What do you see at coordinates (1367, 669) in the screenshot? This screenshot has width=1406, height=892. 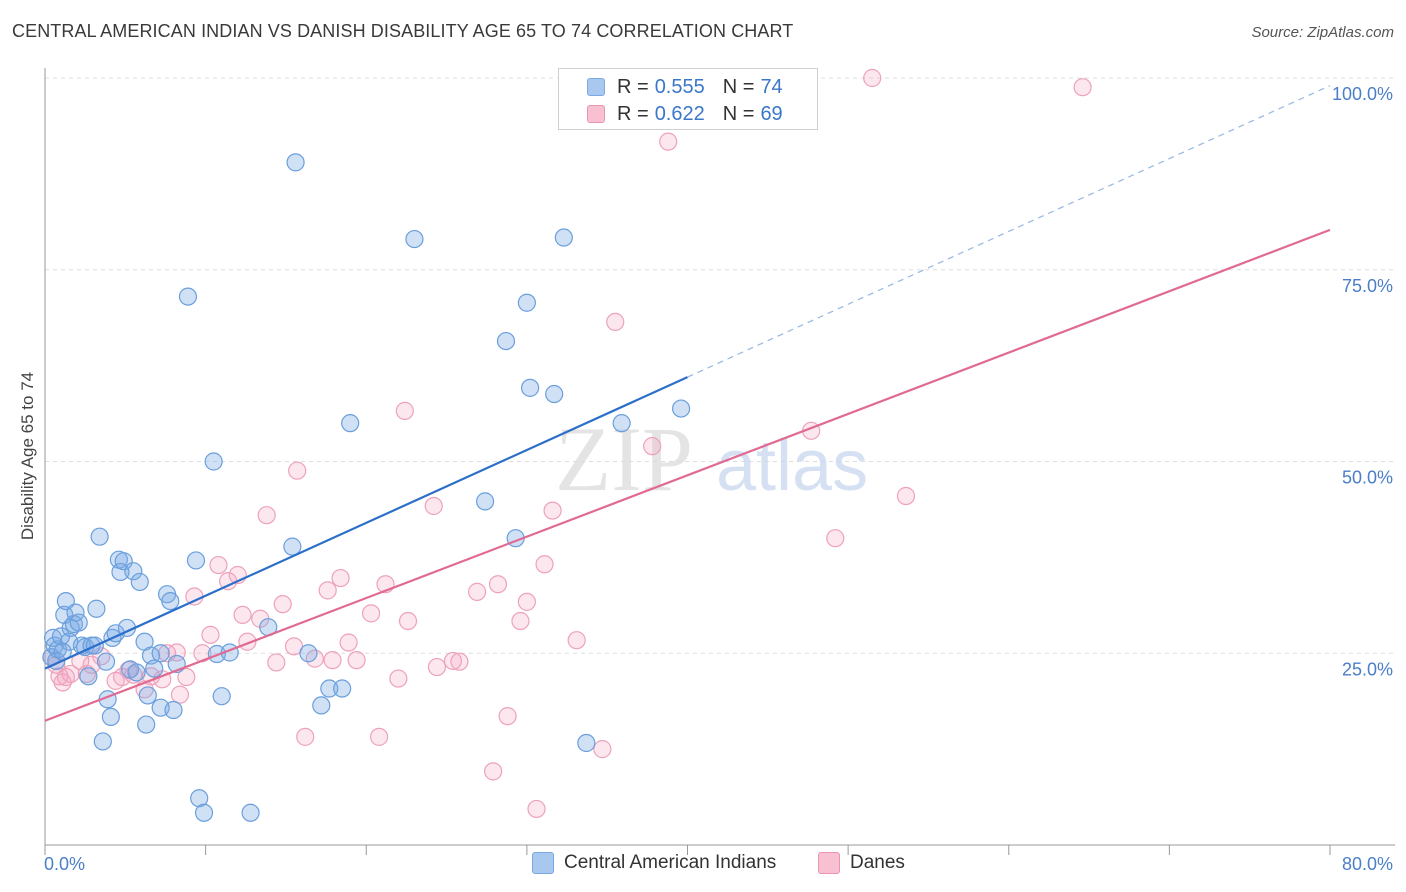 I see `y-tick-label: 25.0%` at bounding box center [1367, 669].